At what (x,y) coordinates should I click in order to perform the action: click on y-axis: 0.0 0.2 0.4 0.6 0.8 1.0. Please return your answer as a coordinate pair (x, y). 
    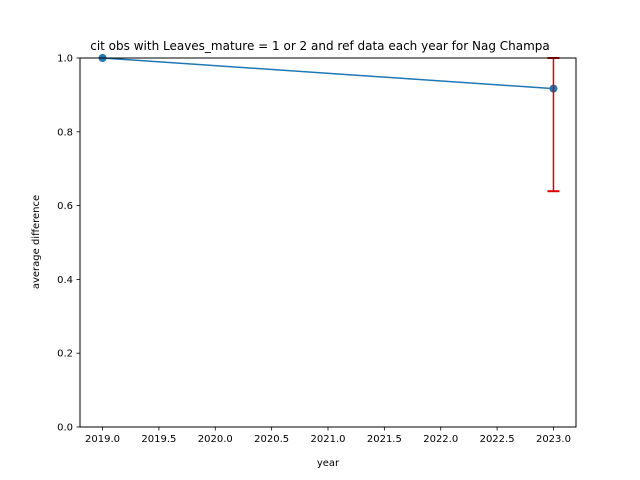
    Looking at the image, I should click on (68, 244).